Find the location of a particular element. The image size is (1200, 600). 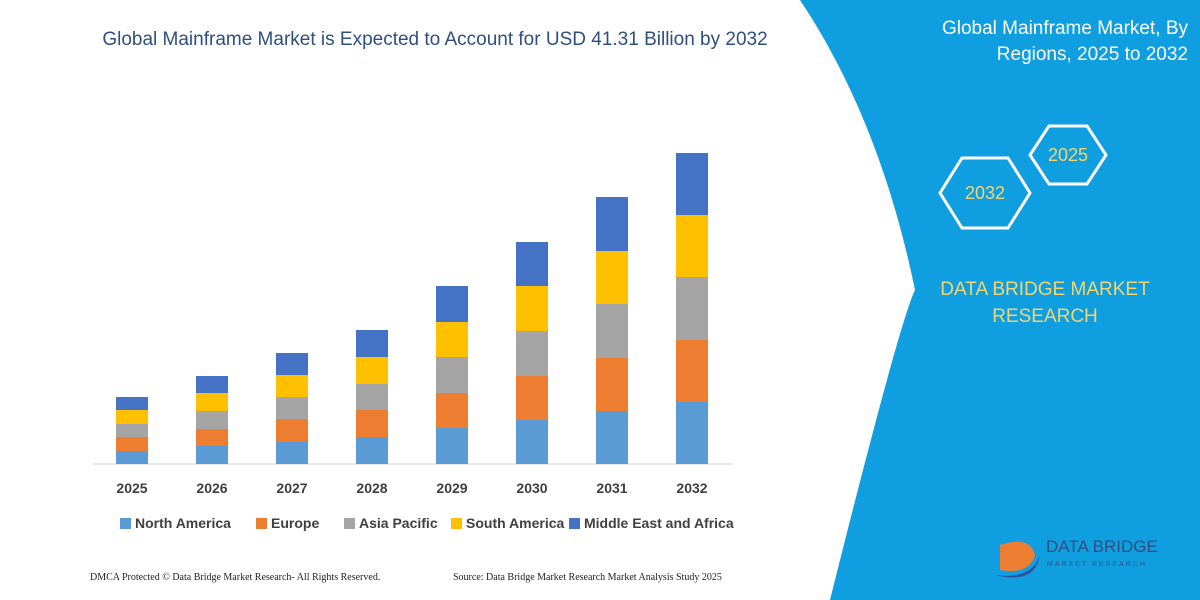

x-tick-label: 2026 is located at coordinates (211, 488).